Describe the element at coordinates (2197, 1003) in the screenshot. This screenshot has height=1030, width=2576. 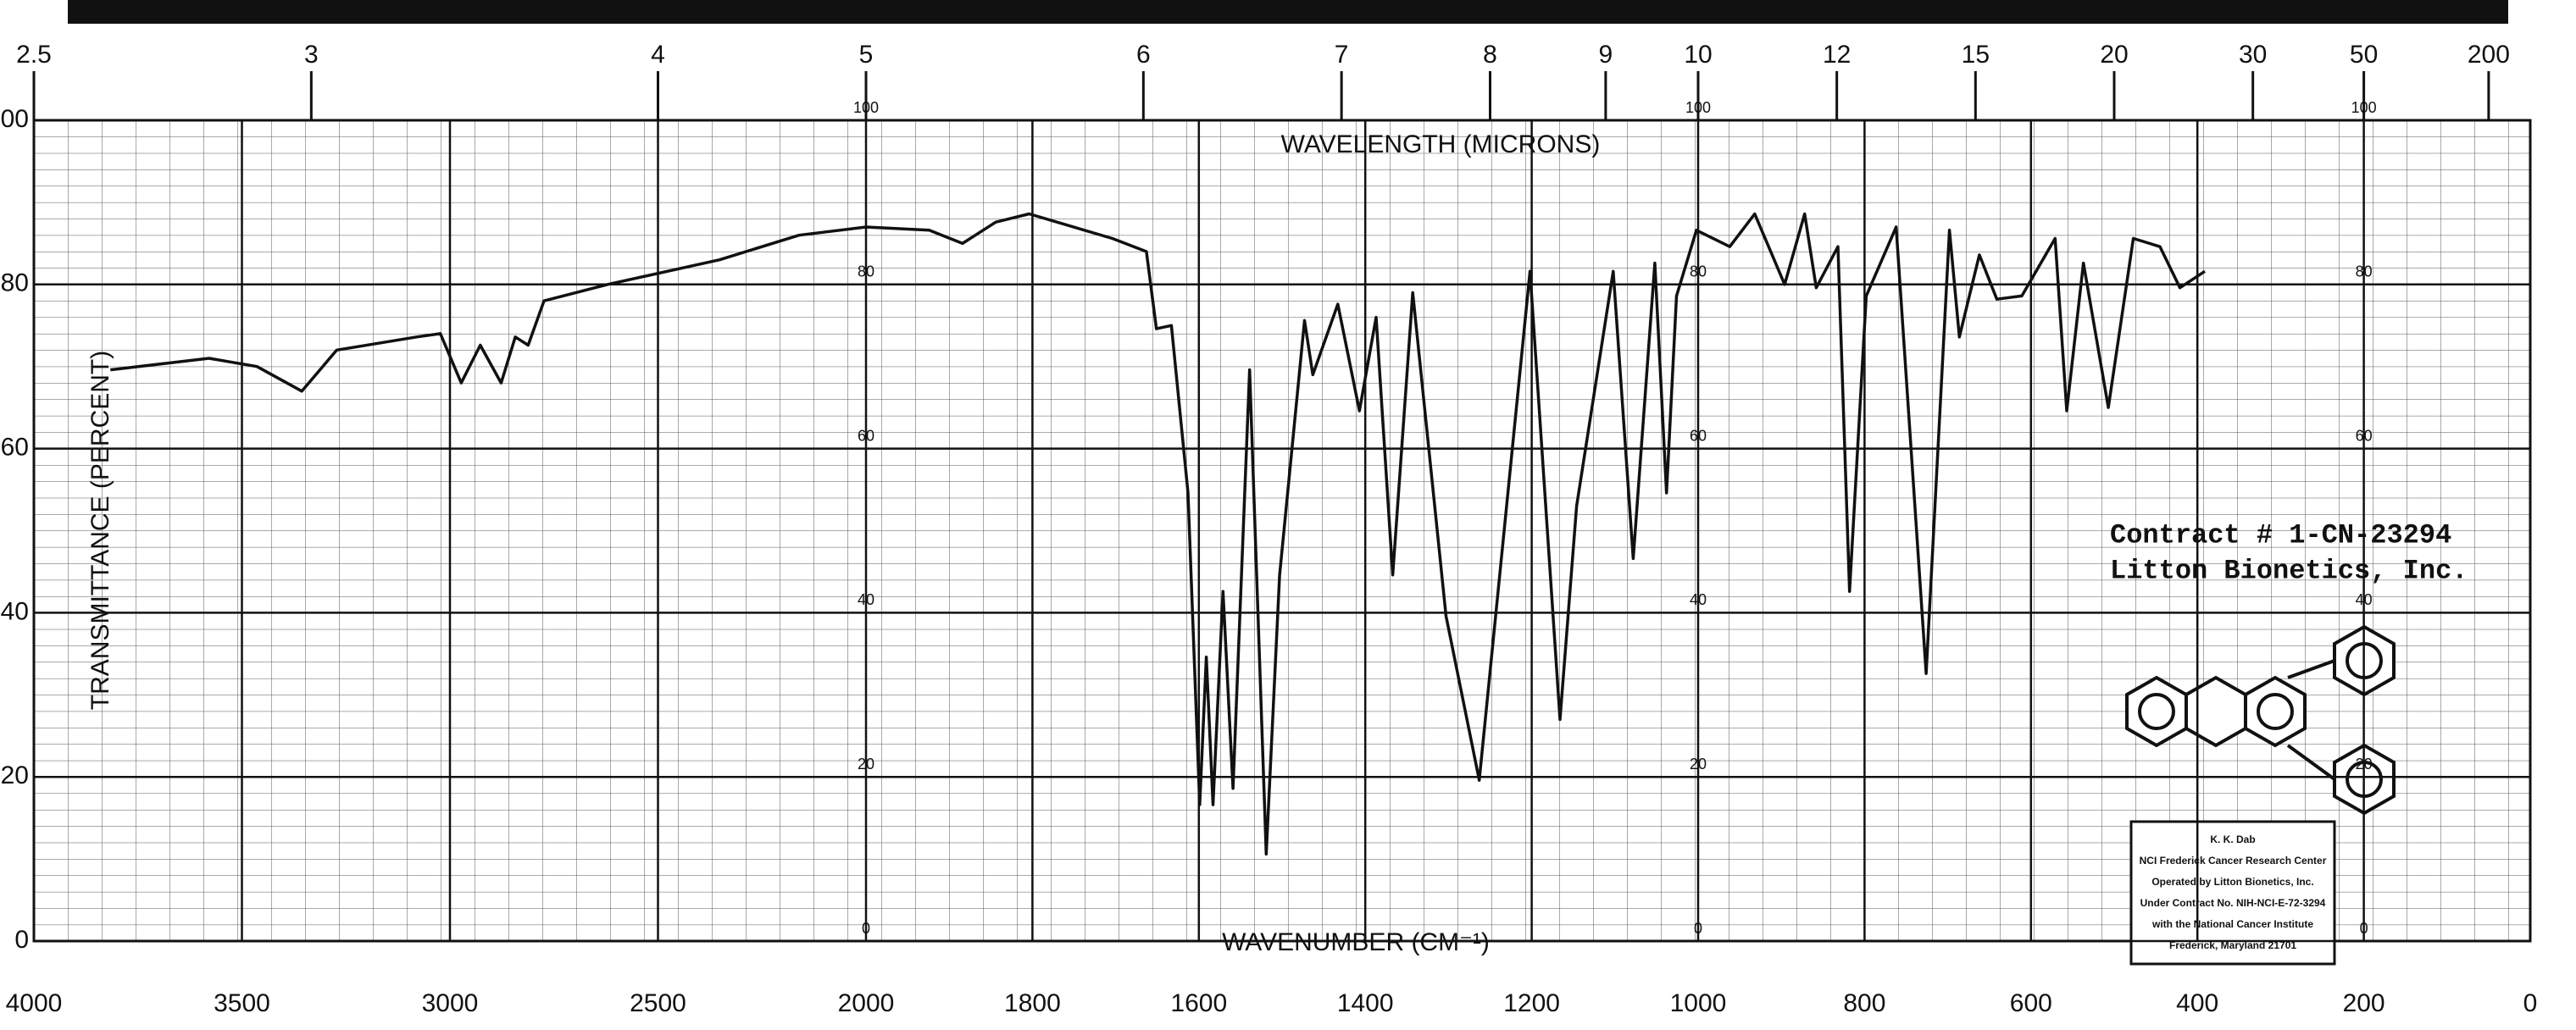
I see `x-tick-label: 400` at that location.